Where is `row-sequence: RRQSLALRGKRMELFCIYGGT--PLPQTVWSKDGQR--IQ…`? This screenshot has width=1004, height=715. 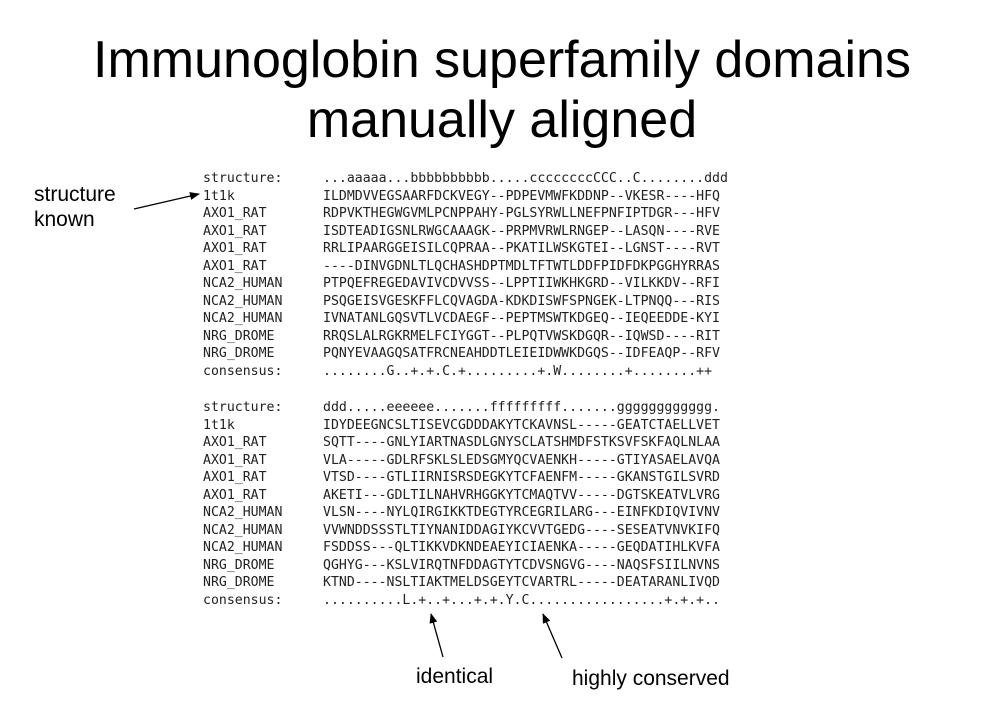 row-sequence: RRQSLALRGKRMELFCIYGGT--PLPQTVWSKDGQR--IQ… is located at coordinates (521, 336).